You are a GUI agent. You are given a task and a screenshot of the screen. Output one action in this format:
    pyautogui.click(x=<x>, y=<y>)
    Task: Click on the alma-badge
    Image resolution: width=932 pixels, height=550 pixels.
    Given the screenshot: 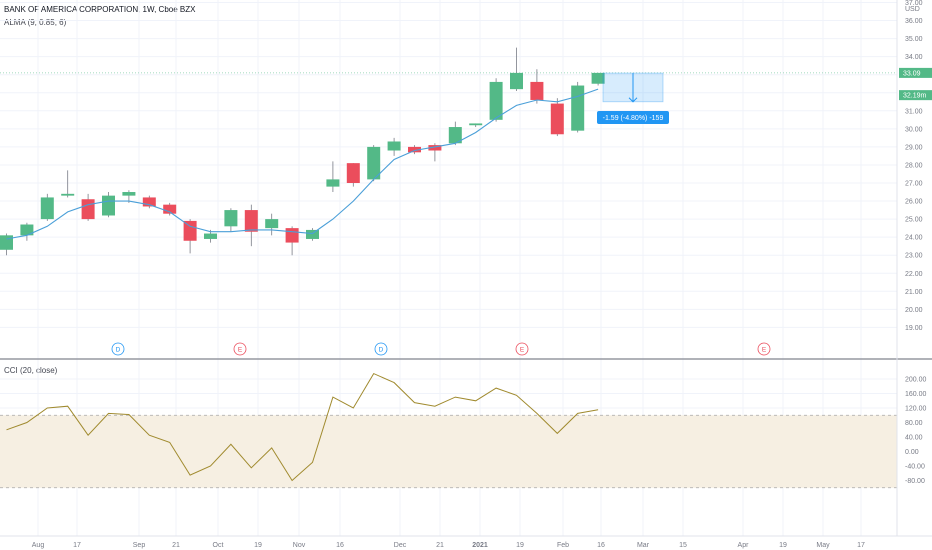 What is the action you would take?
    pyautogui.click(x=915, y=95)
    